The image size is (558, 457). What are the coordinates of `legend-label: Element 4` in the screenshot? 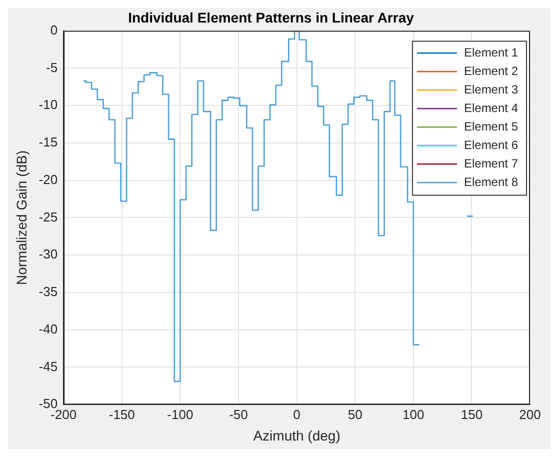 It's located at (491, 107).